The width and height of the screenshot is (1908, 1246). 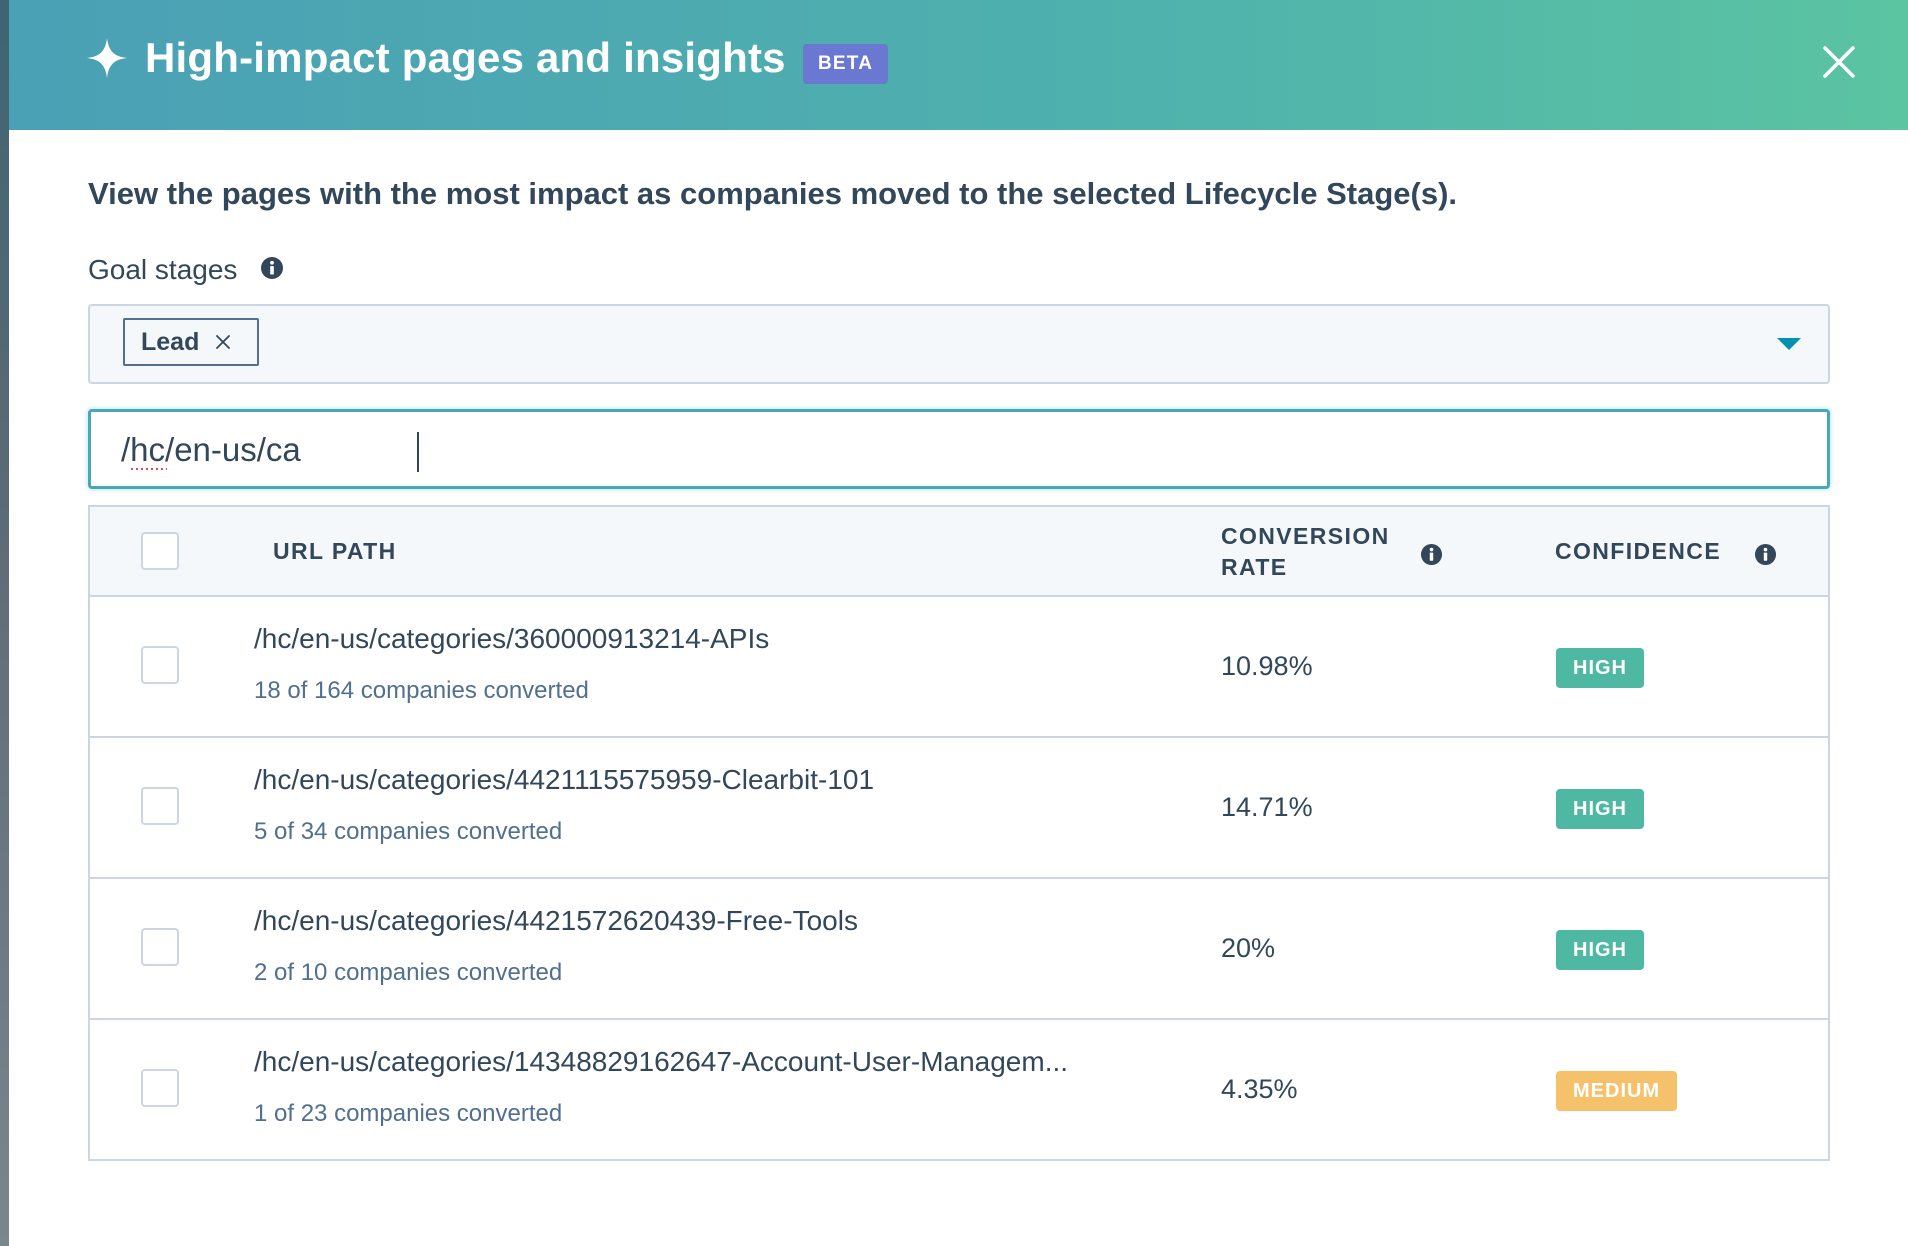 What do you see at coordinates (951, 450) in the screenshot?
I see `search-input` at bounding box center [951, 450].